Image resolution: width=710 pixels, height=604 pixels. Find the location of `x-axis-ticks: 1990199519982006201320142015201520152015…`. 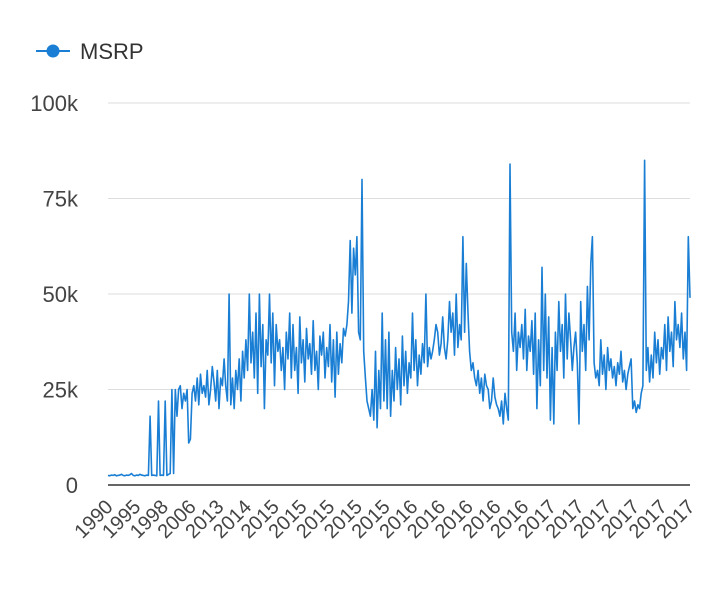

x-axis-ticks: 1990199519982006201320142015201520152015… is located at coordinates (385, 519).